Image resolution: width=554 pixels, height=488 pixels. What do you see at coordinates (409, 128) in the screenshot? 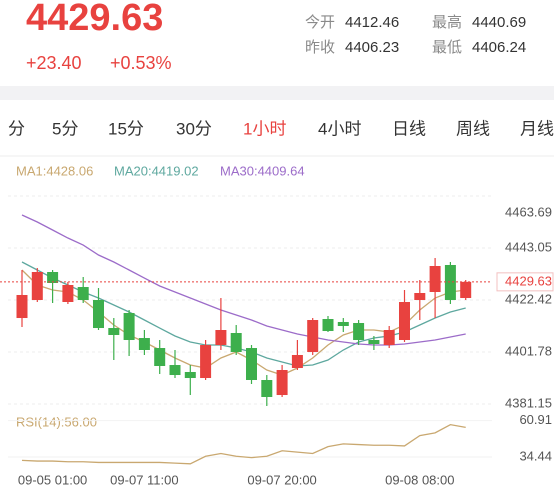
I see `interval-tab: 日线` at bounding box center [409, 128].